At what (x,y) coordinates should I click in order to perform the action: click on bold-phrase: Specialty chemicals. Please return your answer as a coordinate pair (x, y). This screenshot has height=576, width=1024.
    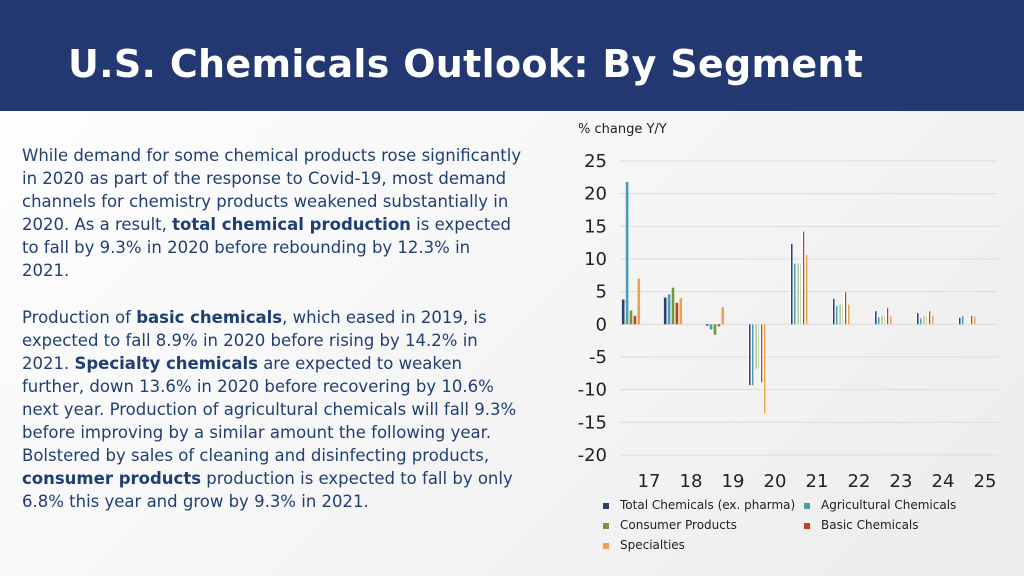
    Looking at the image, I should click on (166, 363).